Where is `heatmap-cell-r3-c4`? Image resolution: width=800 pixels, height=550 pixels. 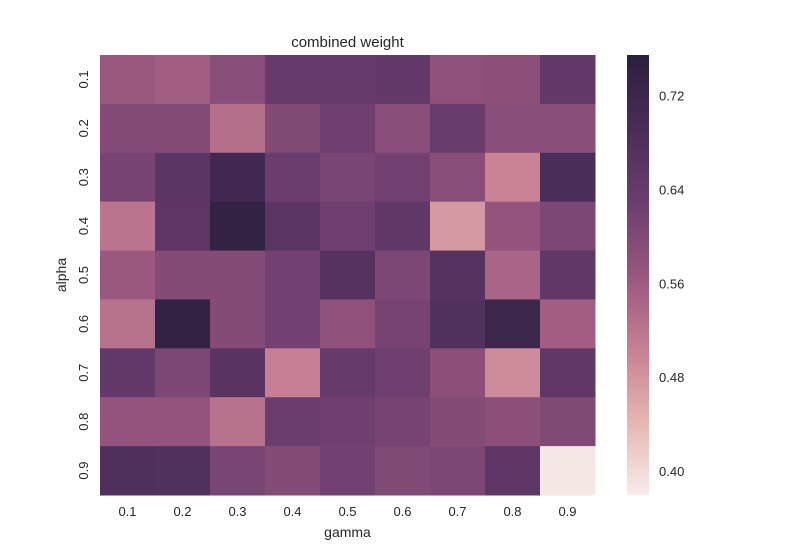 heatmap-cell-r3-c4 is located at coordinates (293, 177).